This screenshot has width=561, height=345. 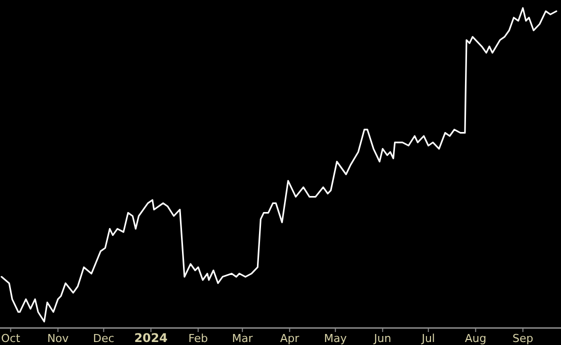 What do you see at coordinates (103, 338) in the screenshot?
I see `x-tick-label: Dec` at bounding box center [103, 338].